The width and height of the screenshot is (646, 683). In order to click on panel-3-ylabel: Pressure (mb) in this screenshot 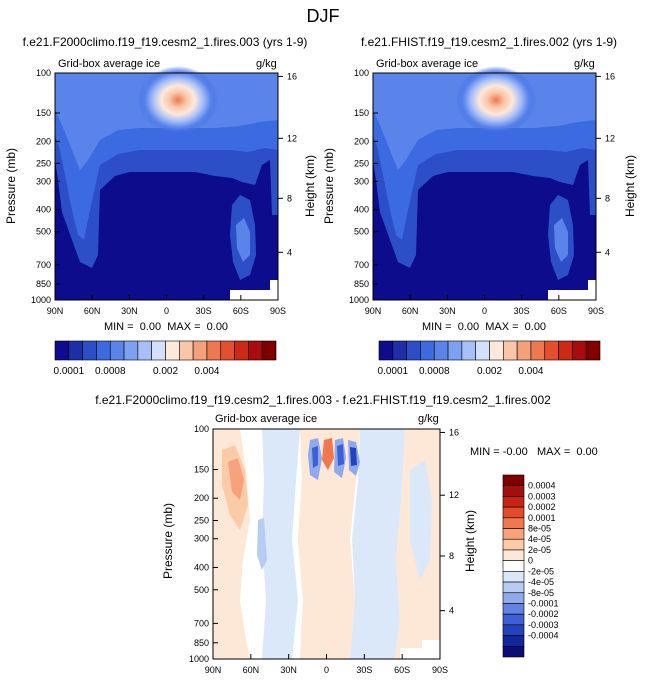, I will do `click(168, 541)`.